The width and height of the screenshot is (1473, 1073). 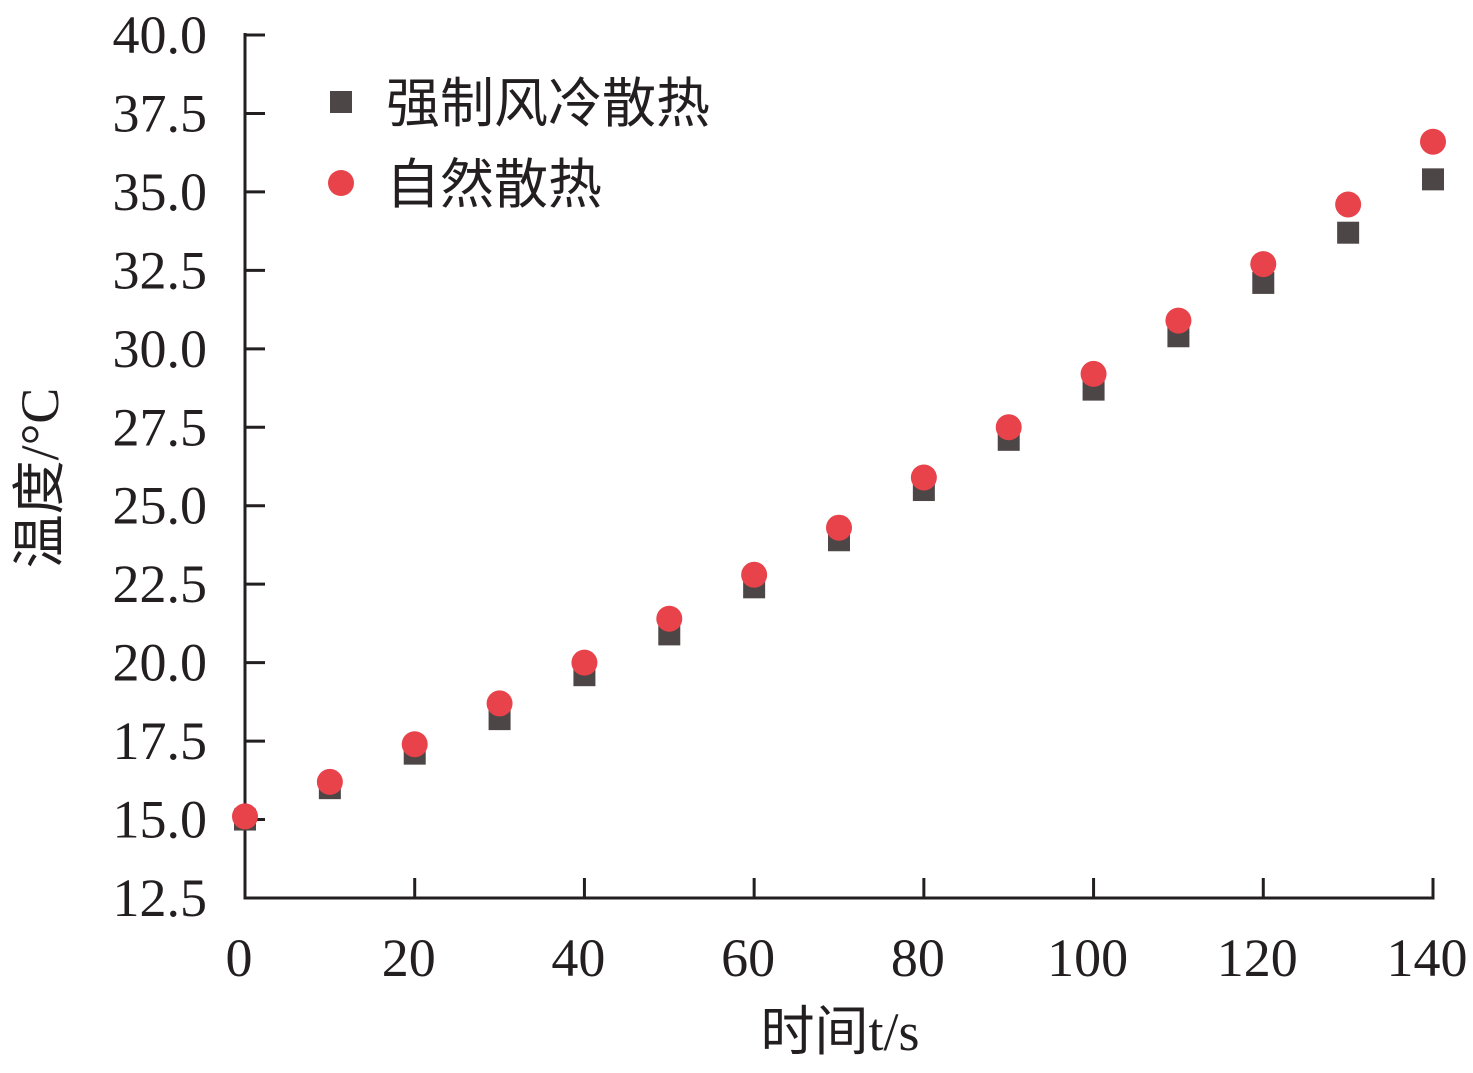 I want to click on legend-marker-circle, so click(x=341, y=183).